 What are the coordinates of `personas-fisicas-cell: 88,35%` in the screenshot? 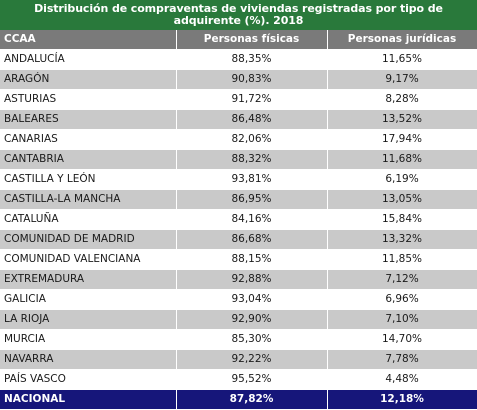 It's located at (252, 59).